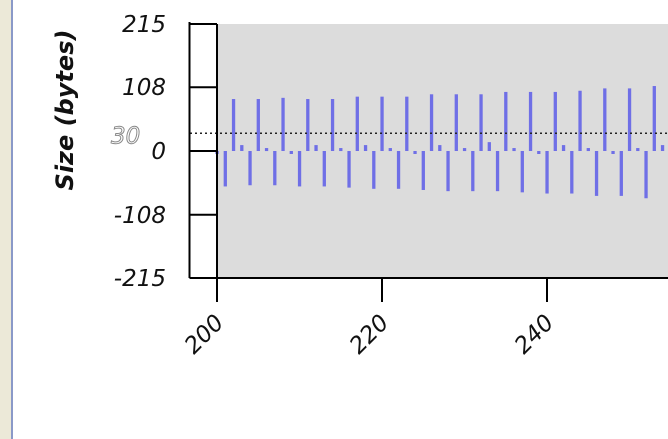 The image size is (668, 439). What do you see at coordinates (12, 219) in the screenshot?
I see `window-left-frame-edge` at bounding box center [12, 219].